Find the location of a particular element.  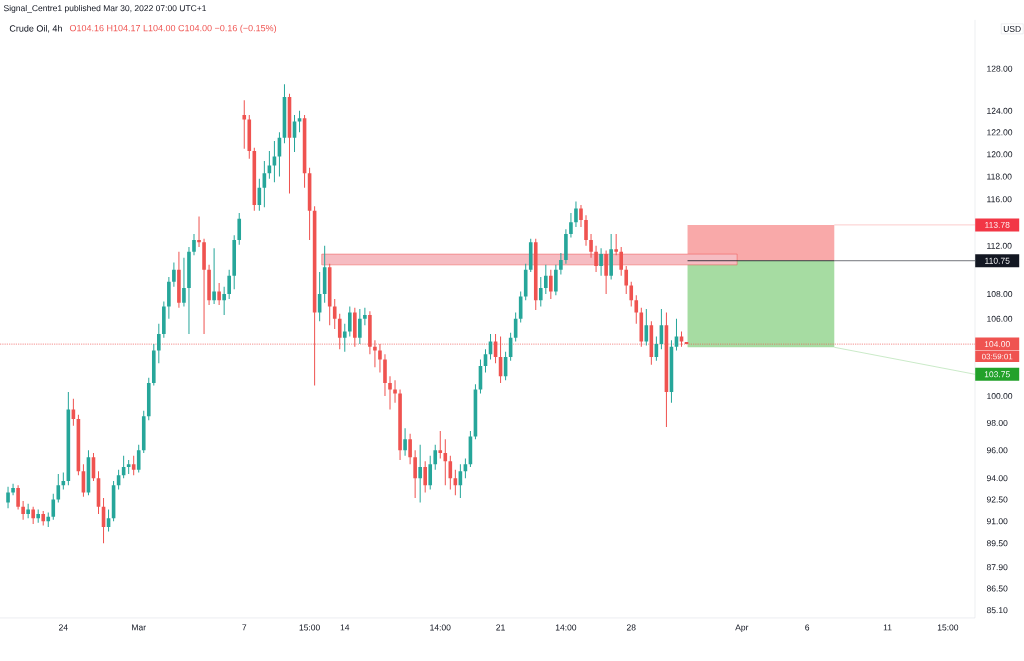

text: 03:59:01 is located at coordinates (997, 356).